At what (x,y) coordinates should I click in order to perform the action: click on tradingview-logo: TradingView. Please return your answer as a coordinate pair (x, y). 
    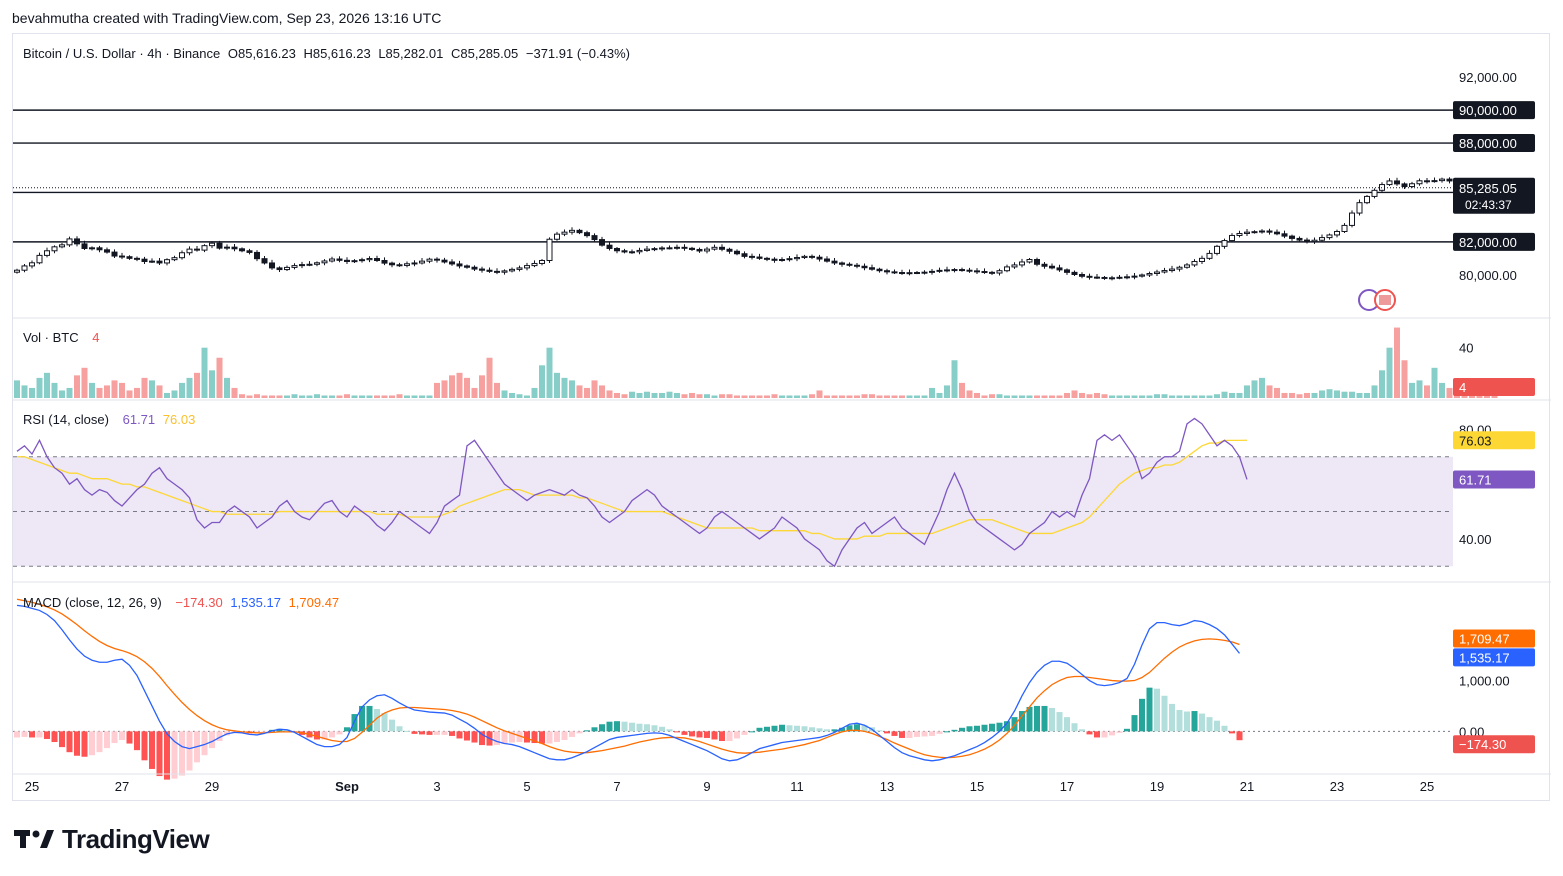
    Looking at the image, I should click on (112, 839).